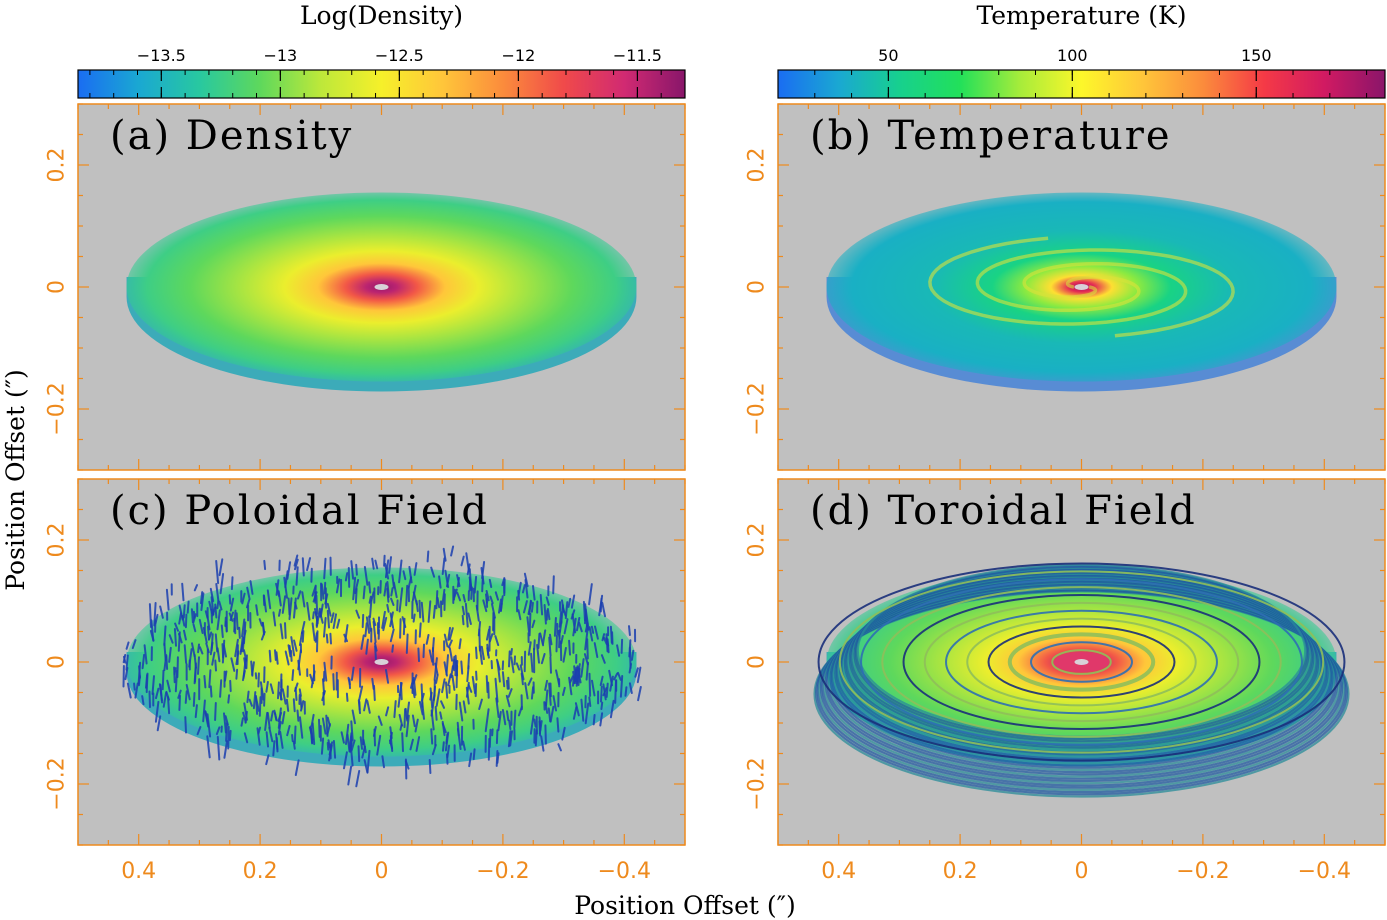 Image resolution: width=1387 pixels, height=920 pixels. What do you see at coordinates (1081, 287) in the screenshot?
I see `disk-center` at bounding box center [1081, 287].